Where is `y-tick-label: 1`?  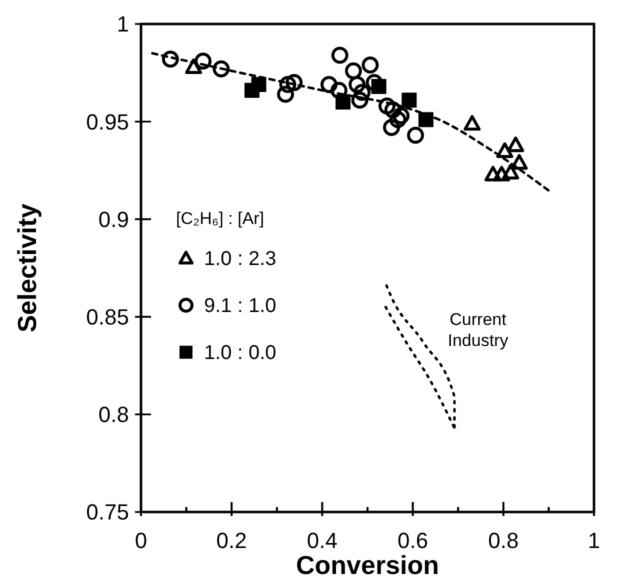
y-tick-label: 1 is located at coordinates (122, 24).